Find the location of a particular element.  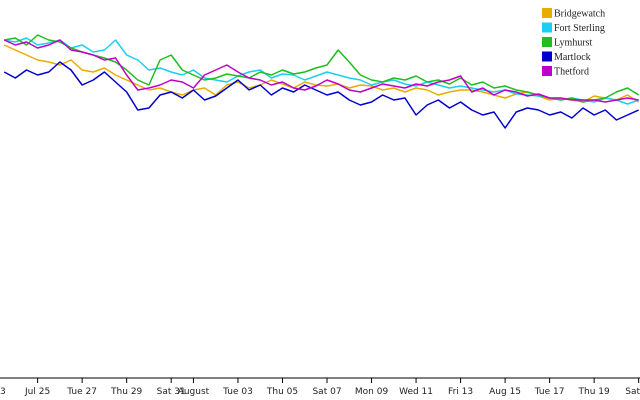

x-tick-label: Thu 29 is located at coordinates (126, 392).